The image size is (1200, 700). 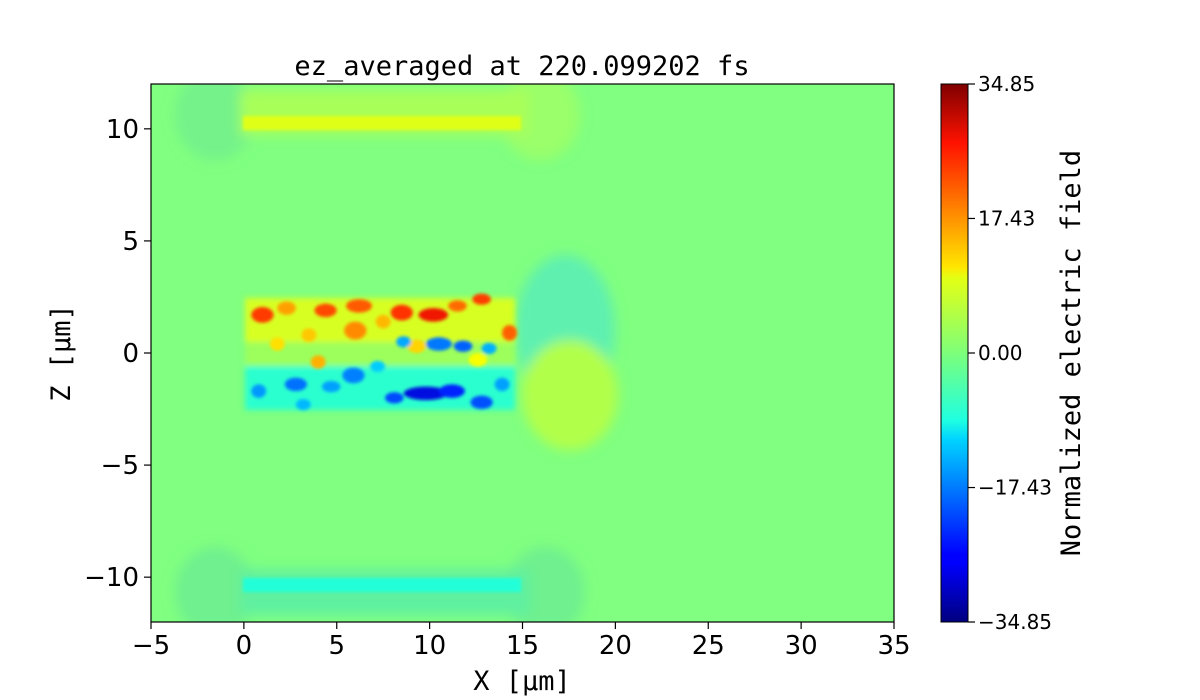 I want to click on x-tick-label: −5, so click(x=151, y=646).